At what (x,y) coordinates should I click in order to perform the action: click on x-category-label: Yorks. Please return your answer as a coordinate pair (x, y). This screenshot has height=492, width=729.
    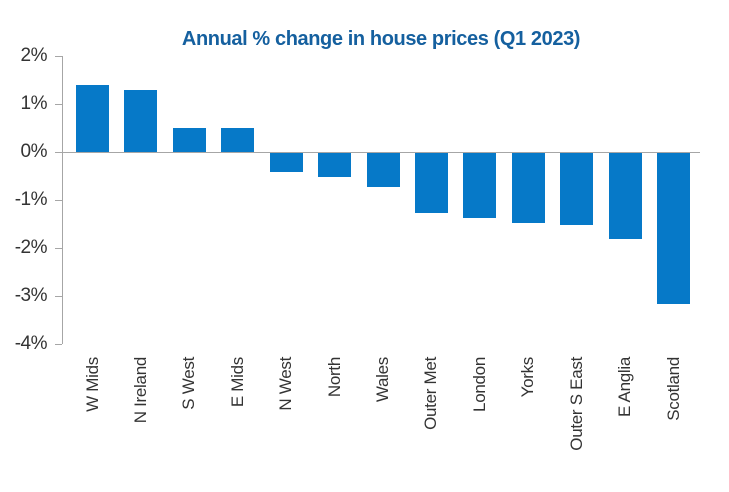
    Looking at the image, I should click on (528, 377).